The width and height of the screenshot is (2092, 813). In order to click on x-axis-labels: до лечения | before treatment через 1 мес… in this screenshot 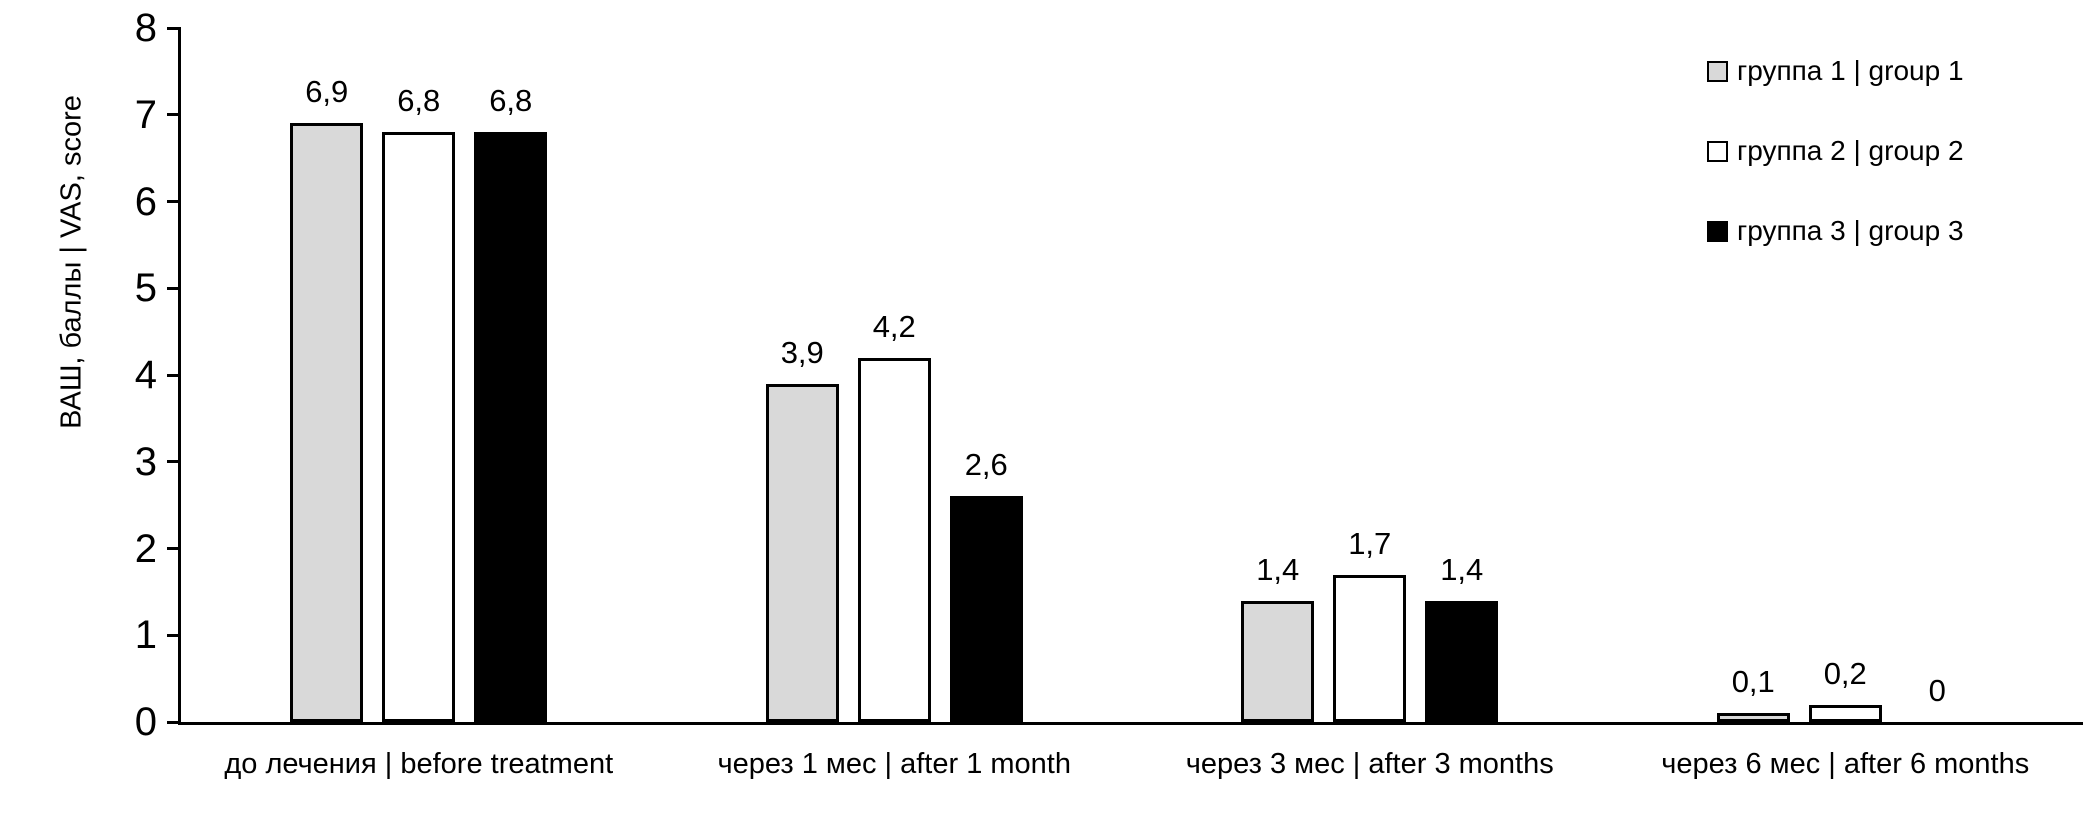, I will do `click(1132, 764)`.